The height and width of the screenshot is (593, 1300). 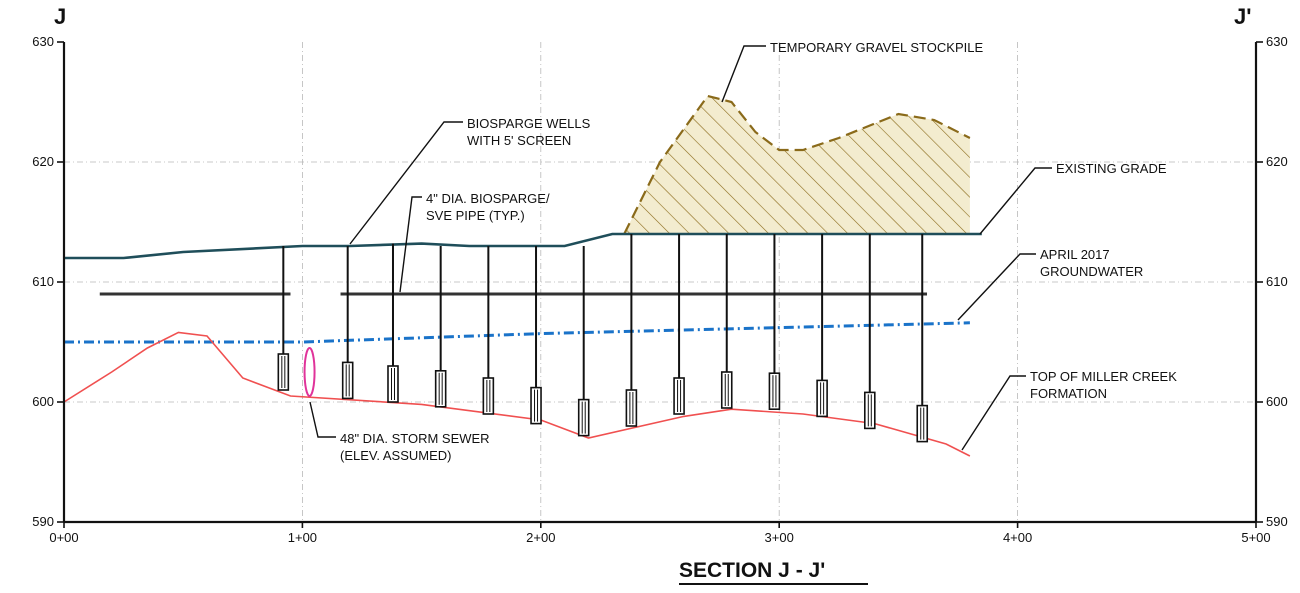 I want to click on sewer-leader, so click(x=322, y=419).